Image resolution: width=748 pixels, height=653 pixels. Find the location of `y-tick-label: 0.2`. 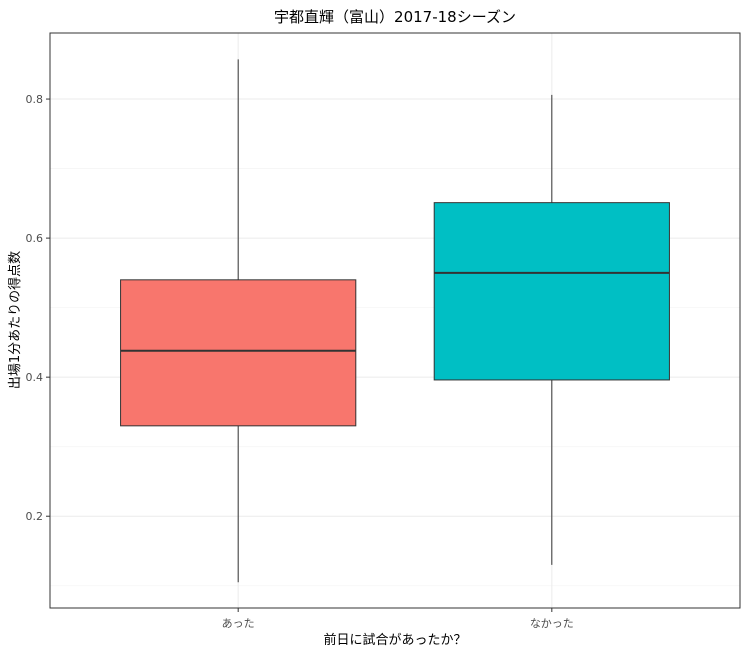

y-tick-label: 0.2 is located at coordinates (35, 516).